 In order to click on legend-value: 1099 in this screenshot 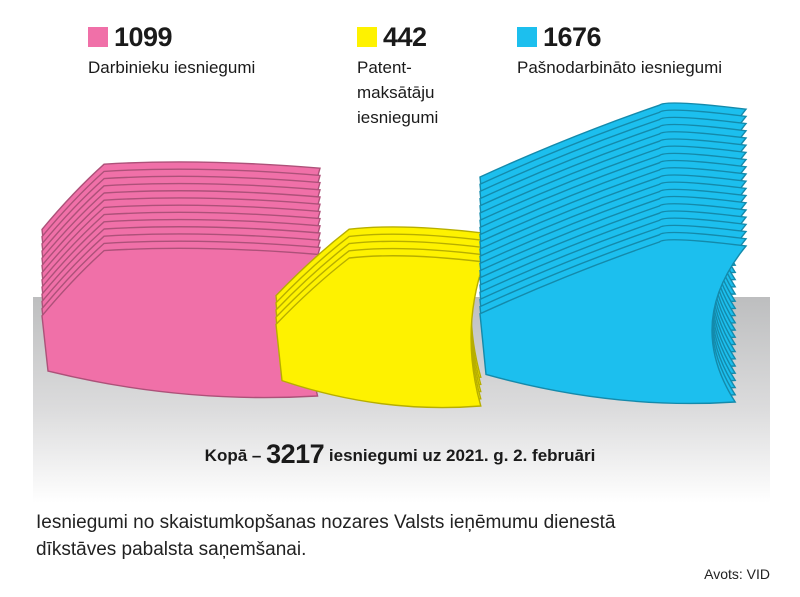, I will do `click(143, 37)`.